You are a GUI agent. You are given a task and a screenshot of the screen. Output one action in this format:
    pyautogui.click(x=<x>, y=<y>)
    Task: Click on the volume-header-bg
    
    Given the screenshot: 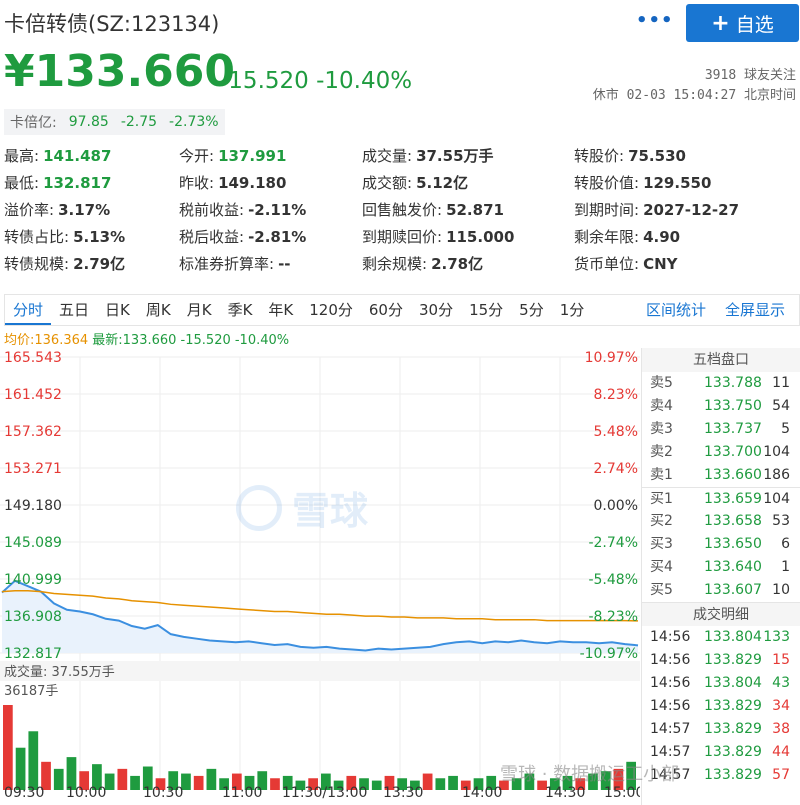 What is the action you would take?
    pyautogui.click(x=320, y=671)
    